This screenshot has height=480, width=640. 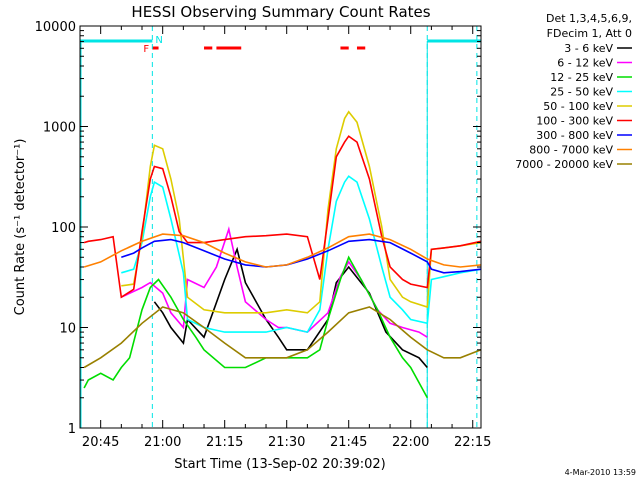 What do you see at coordinates (589, 18) in the screenshot?
I see `legend-header-1: Det 1,3,4,5,6,9,` at bounding box center [589, 18].